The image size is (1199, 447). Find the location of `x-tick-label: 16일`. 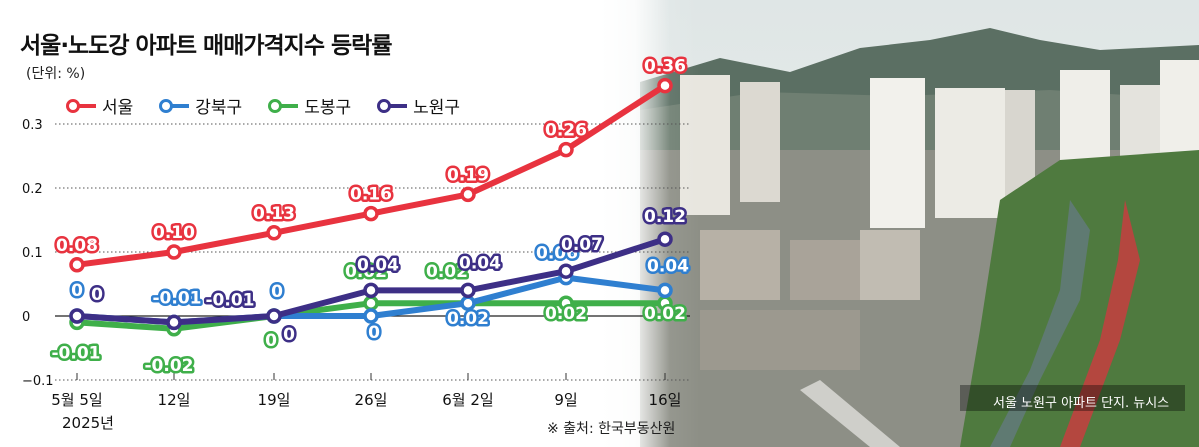

x-tick-label: 16일 is located at coordinates (665, 400).